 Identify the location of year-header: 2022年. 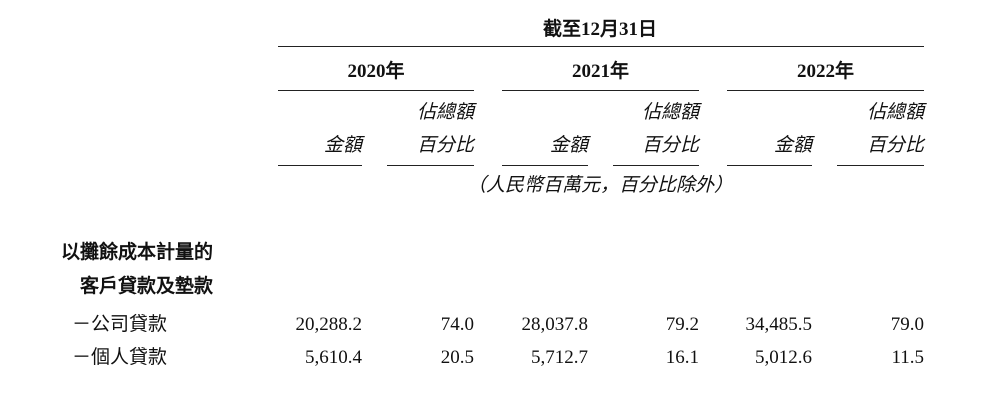
(825, 71).